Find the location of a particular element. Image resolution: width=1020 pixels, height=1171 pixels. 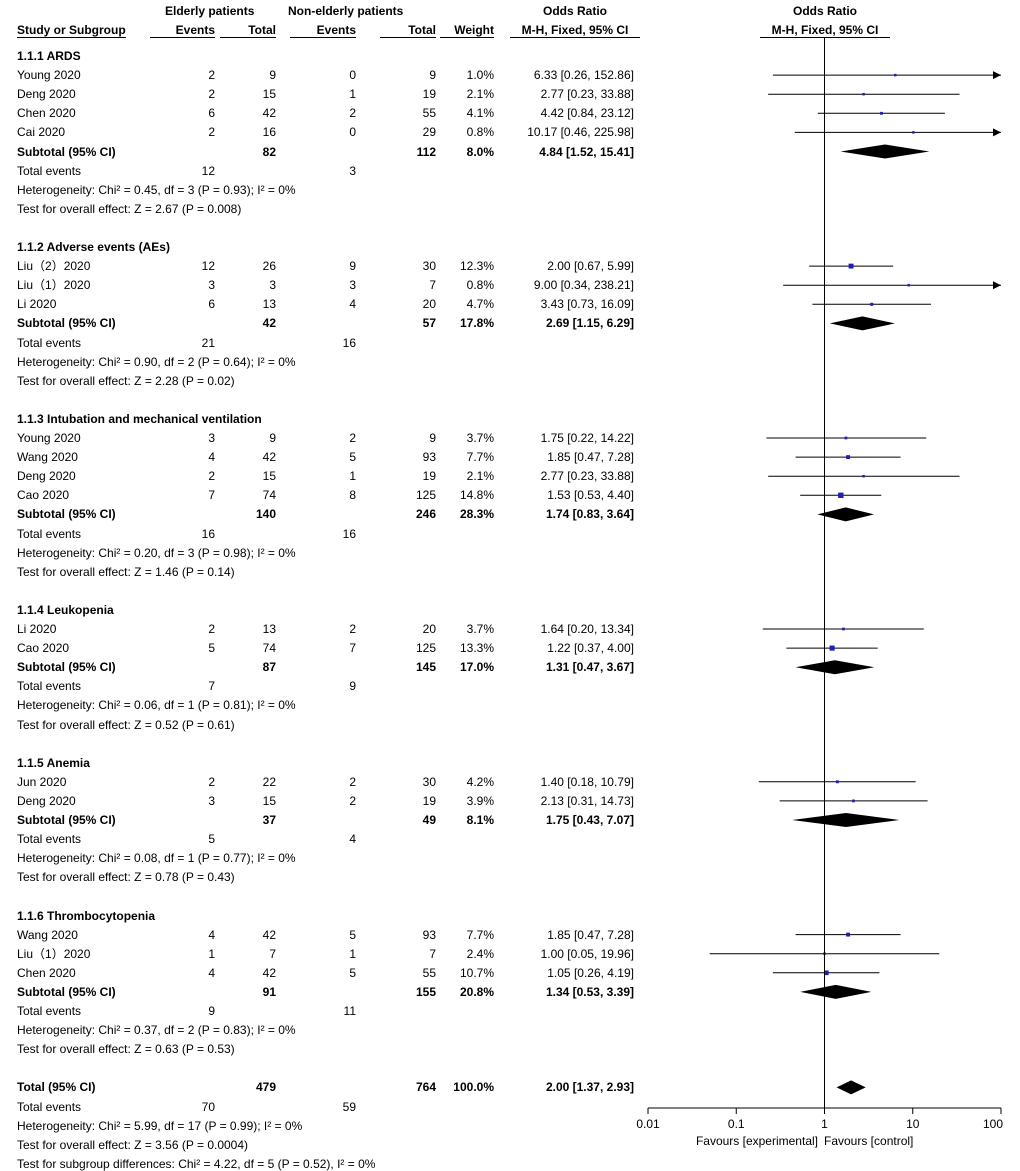

study-total2: 55 is located at coordinates (429, 972).